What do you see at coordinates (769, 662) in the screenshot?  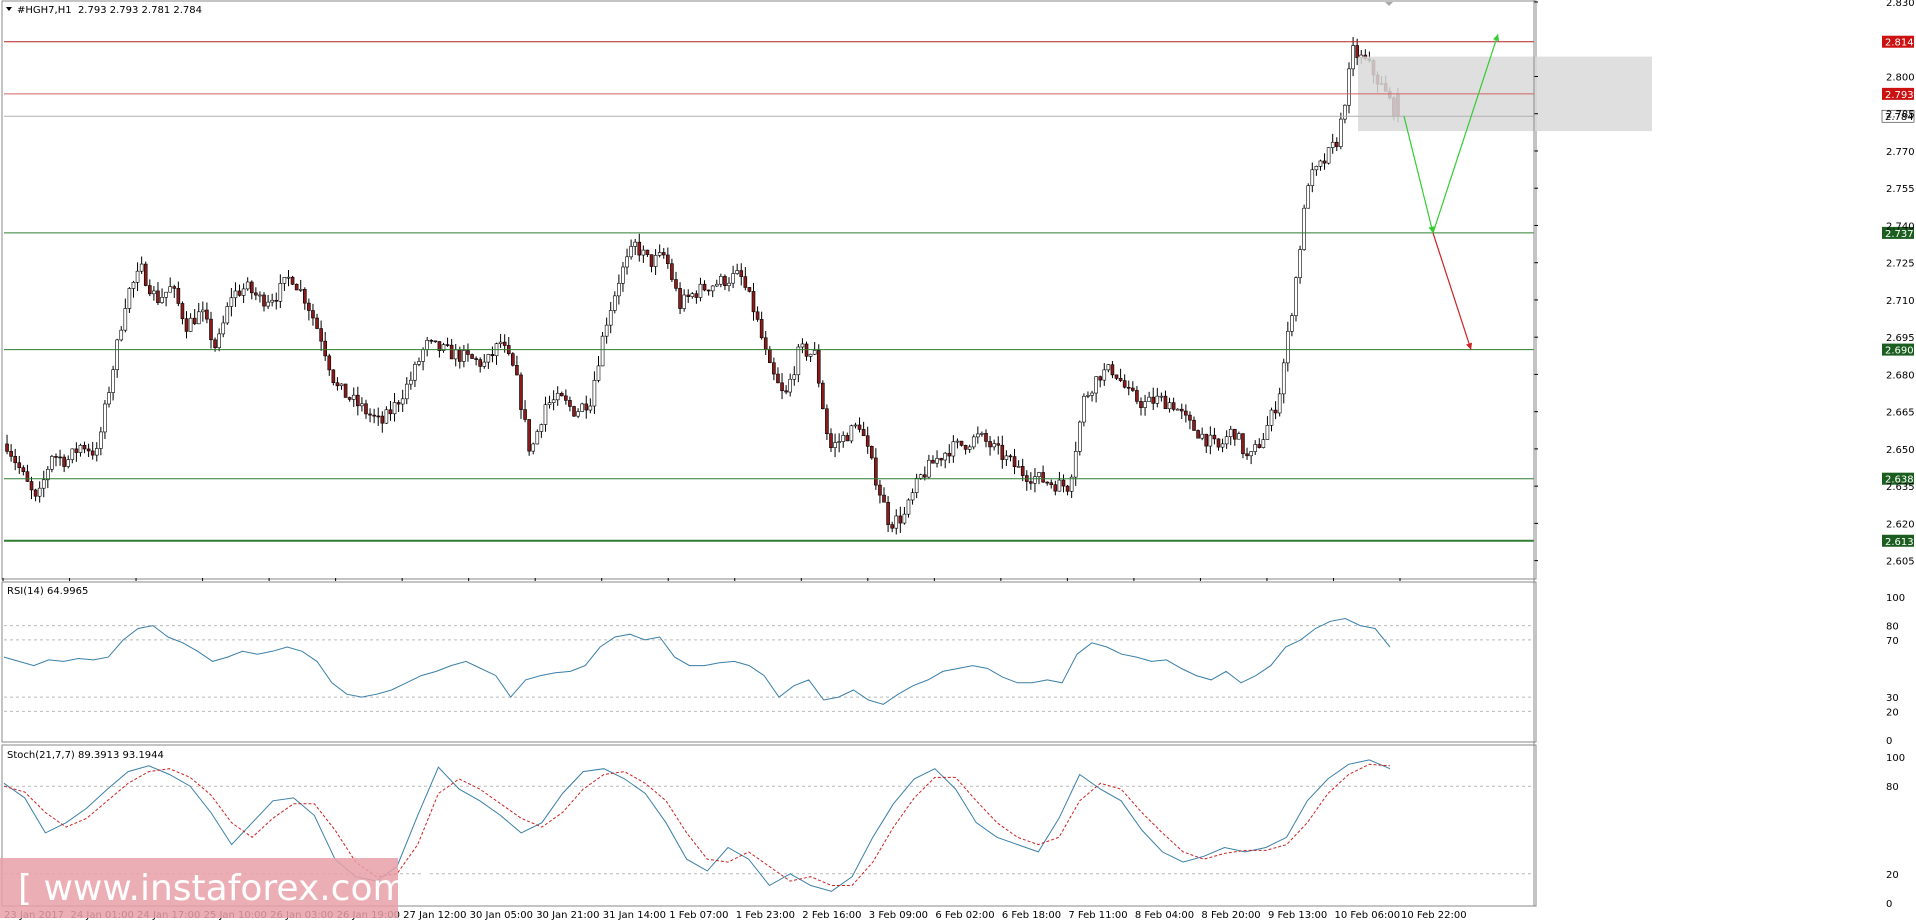 I see `rsi-panel-frame` at bounding box center [769, 662].